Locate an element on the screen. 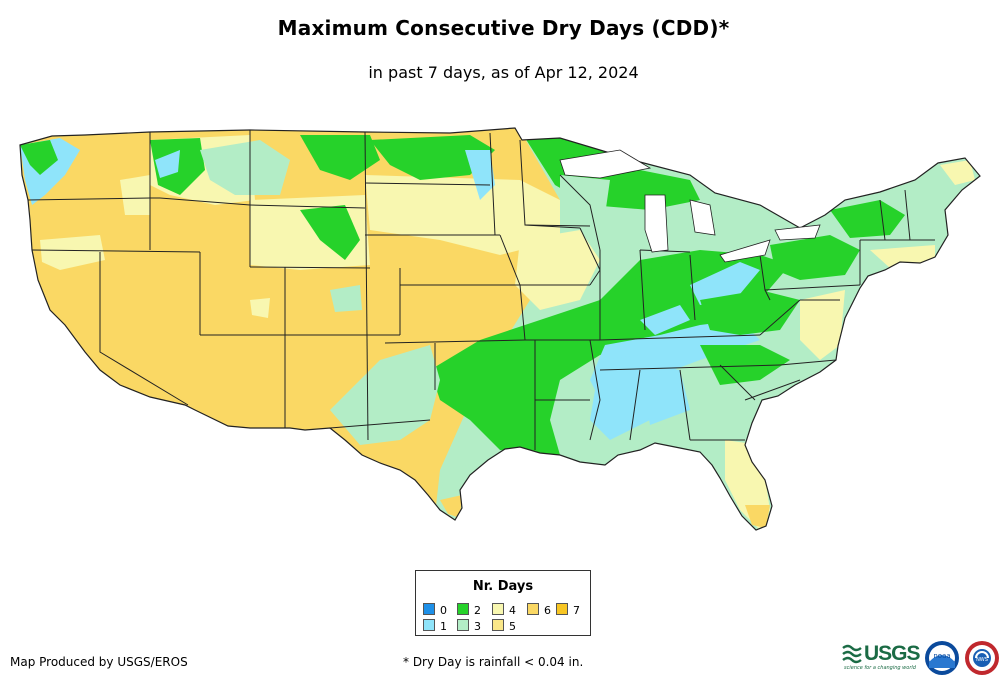  legend-item-2: 2 is located at coordinates (469, 610).